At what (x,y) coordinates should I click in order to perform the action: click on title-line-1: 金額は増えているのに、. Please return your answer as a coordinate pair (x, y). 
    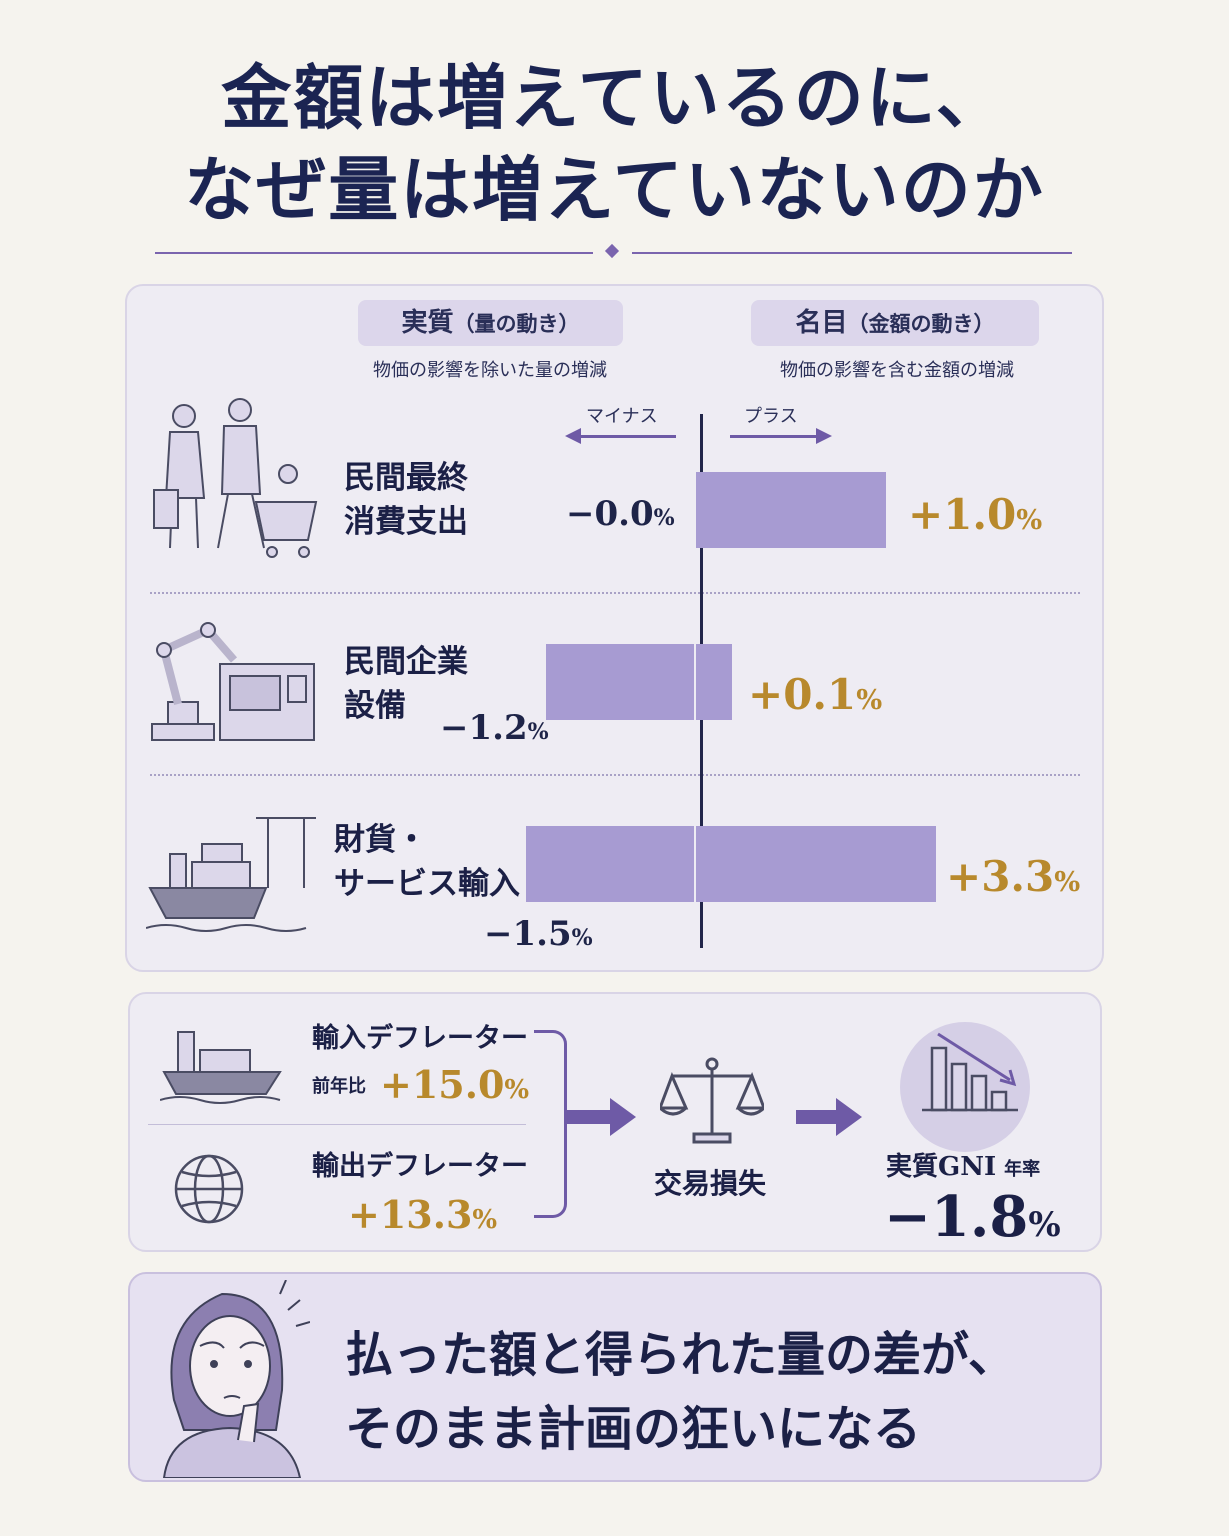
    Looking at the image, I should click on (614, 97).